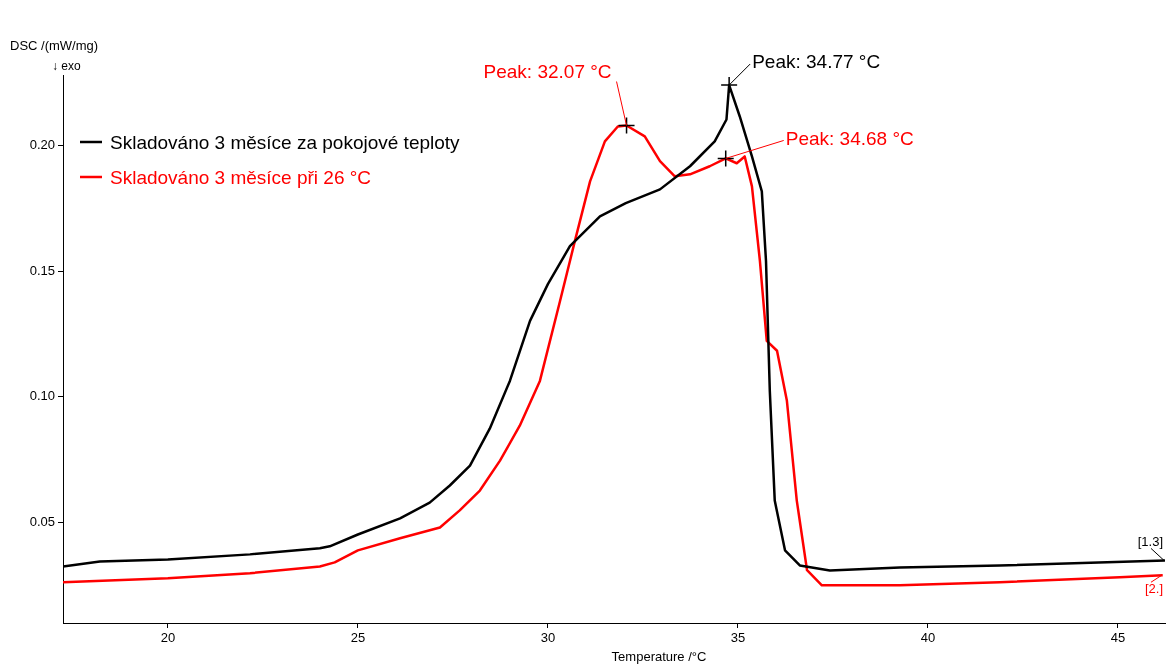 This screenshot has width=1170, height=665. I want to click on legend-label: Skladováno 3 měsíce za pokojové teploty, so click(285, 142).